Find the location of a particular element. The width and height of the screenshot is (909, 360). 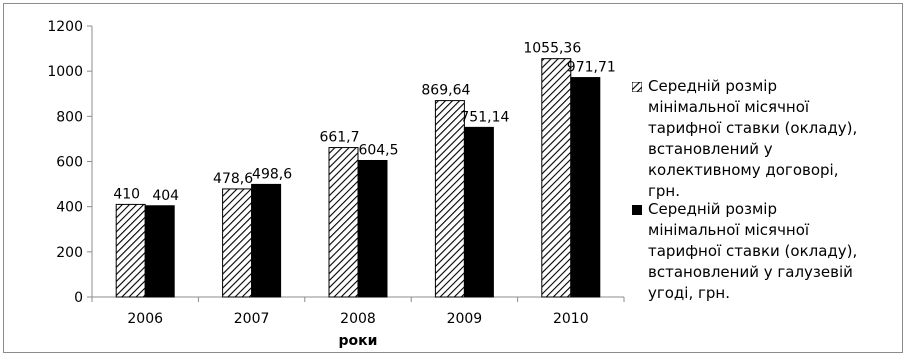

x-tick-label: 2008 is located at coordinates (358, 319).